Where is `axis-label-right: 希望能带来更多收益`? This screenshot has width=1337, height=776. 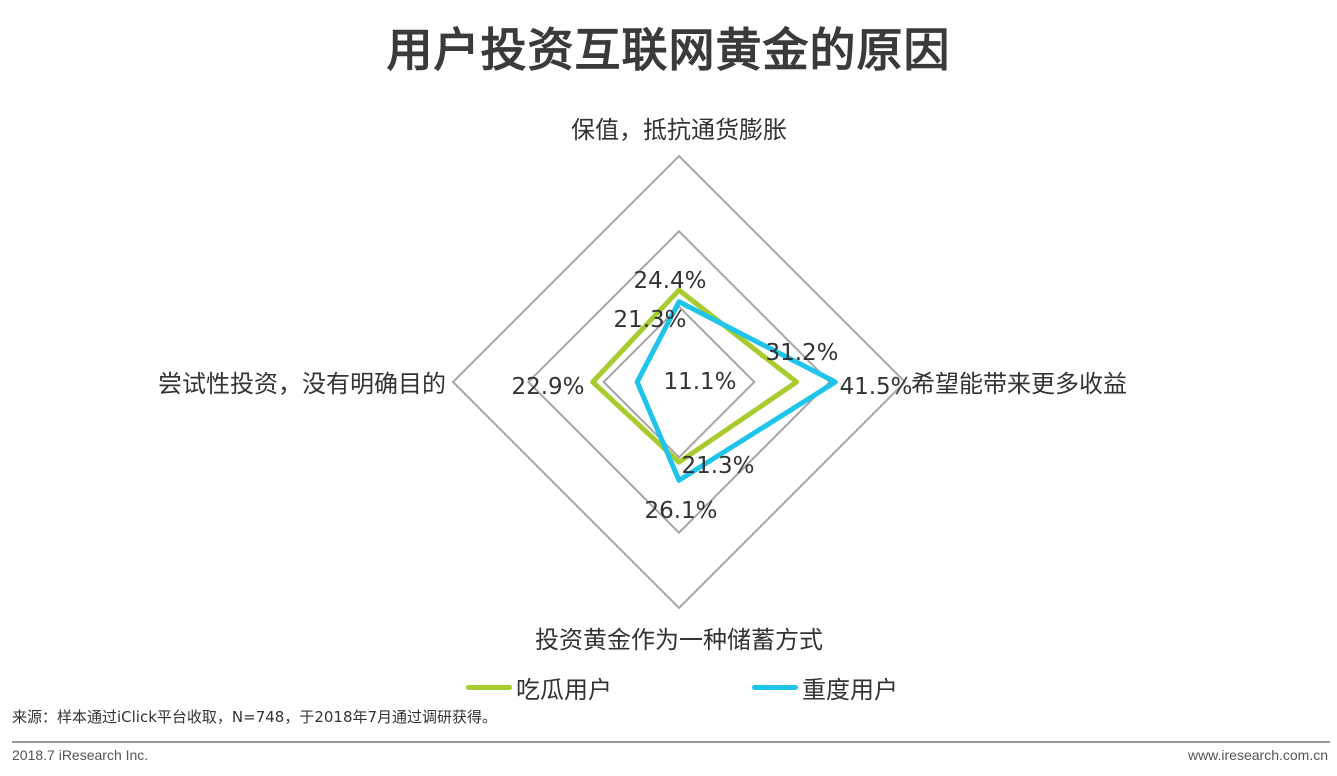
axis-label-right: 希望能带来更多收益 is located at coordinates (1019, 384).